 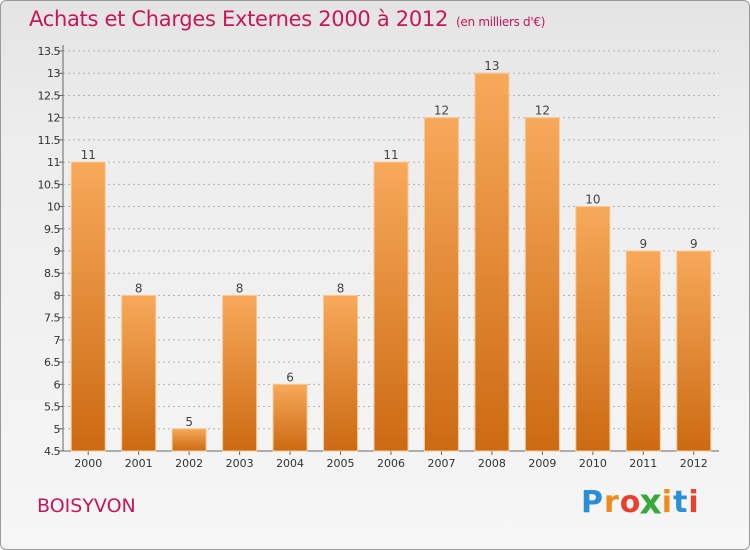 What do you see at coordinates (88, 463) in the screenshot?
I see `x-tick-label: 2000` at bounding box center [88, 463].